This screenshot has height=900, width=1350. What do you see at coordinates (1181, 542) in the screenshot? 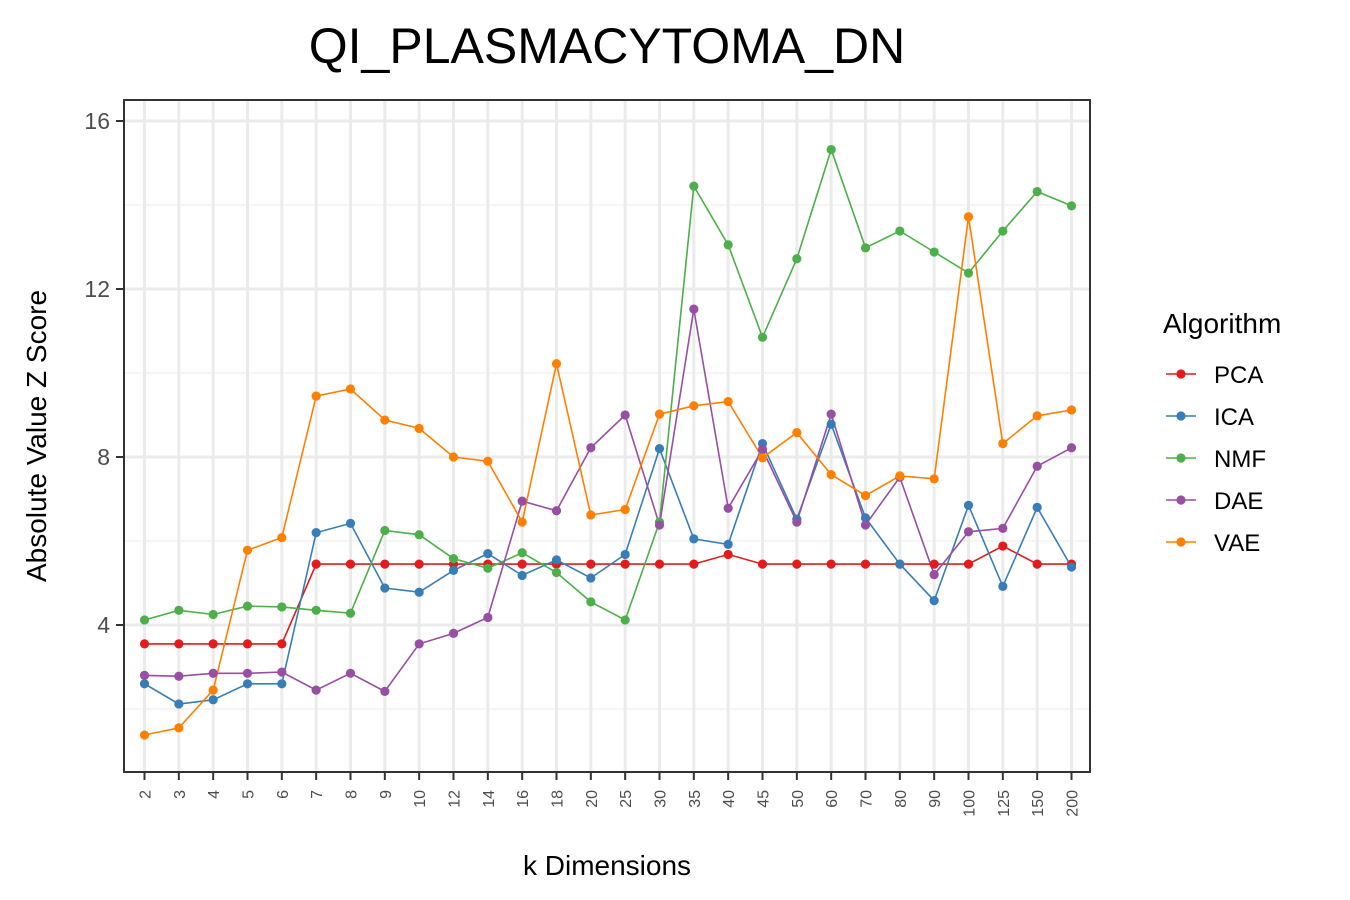
I see `legend-key-point-vae` at bounding box center [1181, 542].